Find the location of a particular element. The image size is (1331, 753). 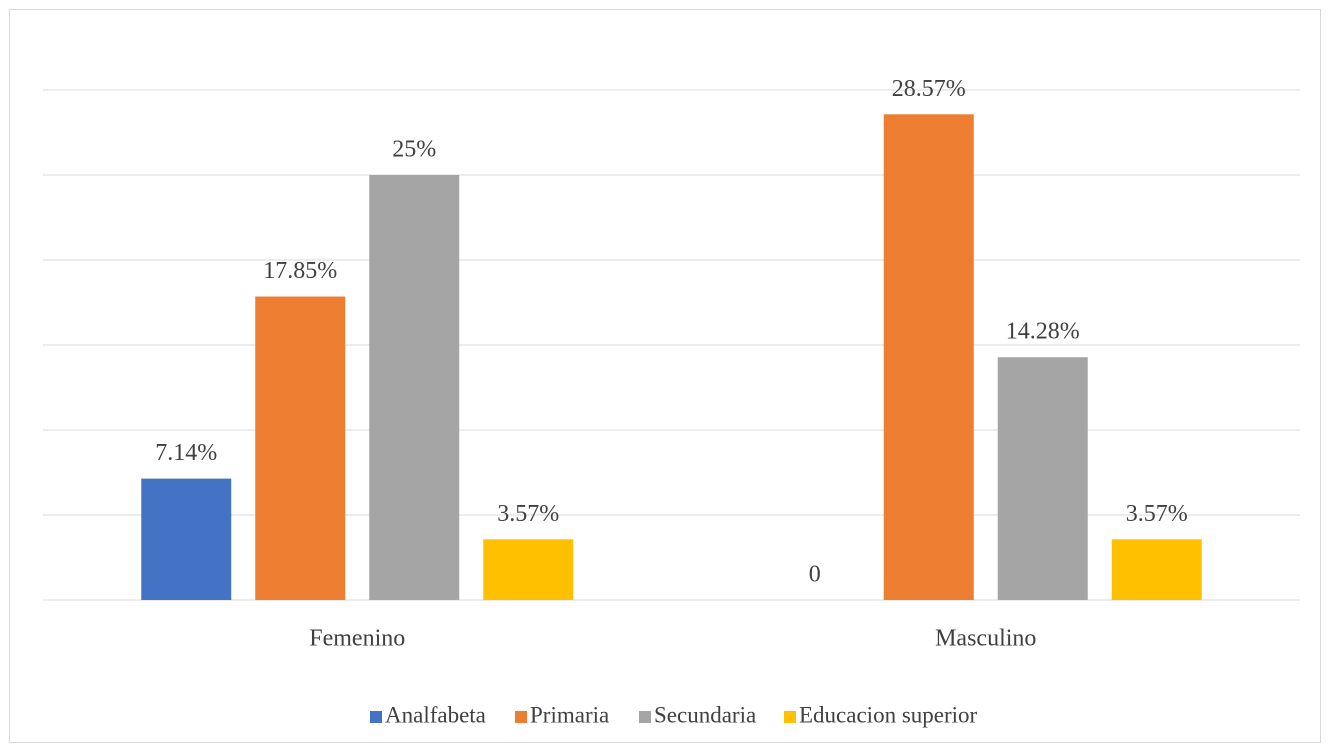

data-label: 7.14% is located at coordinates (186, 453).